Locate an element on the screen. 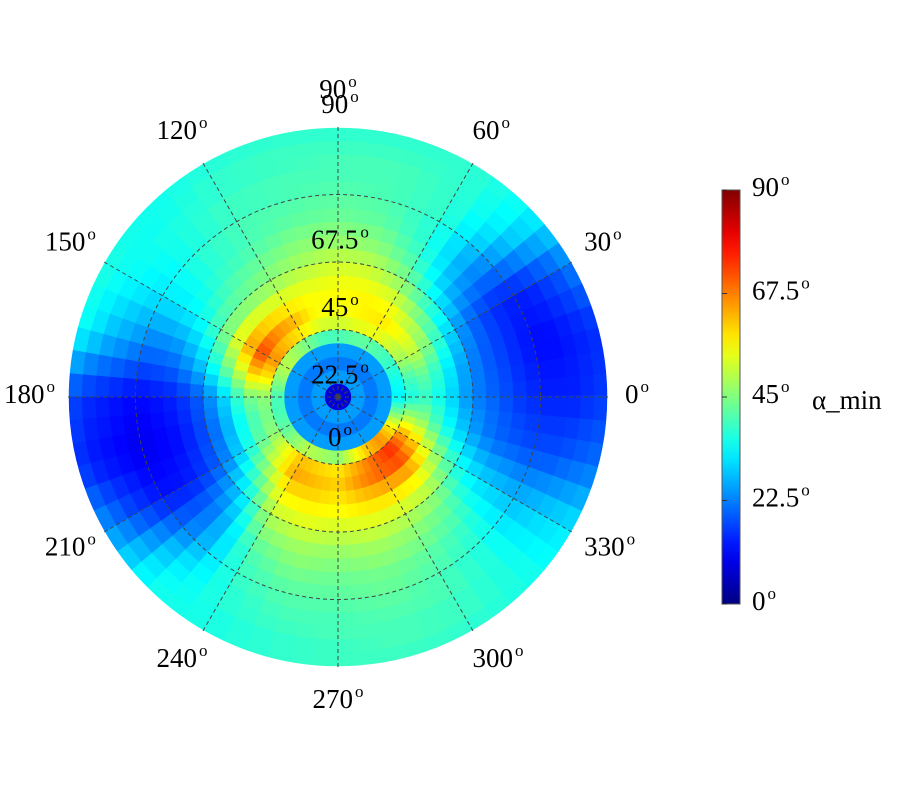  radial-grid-circle is located at coordinates (338, 397).